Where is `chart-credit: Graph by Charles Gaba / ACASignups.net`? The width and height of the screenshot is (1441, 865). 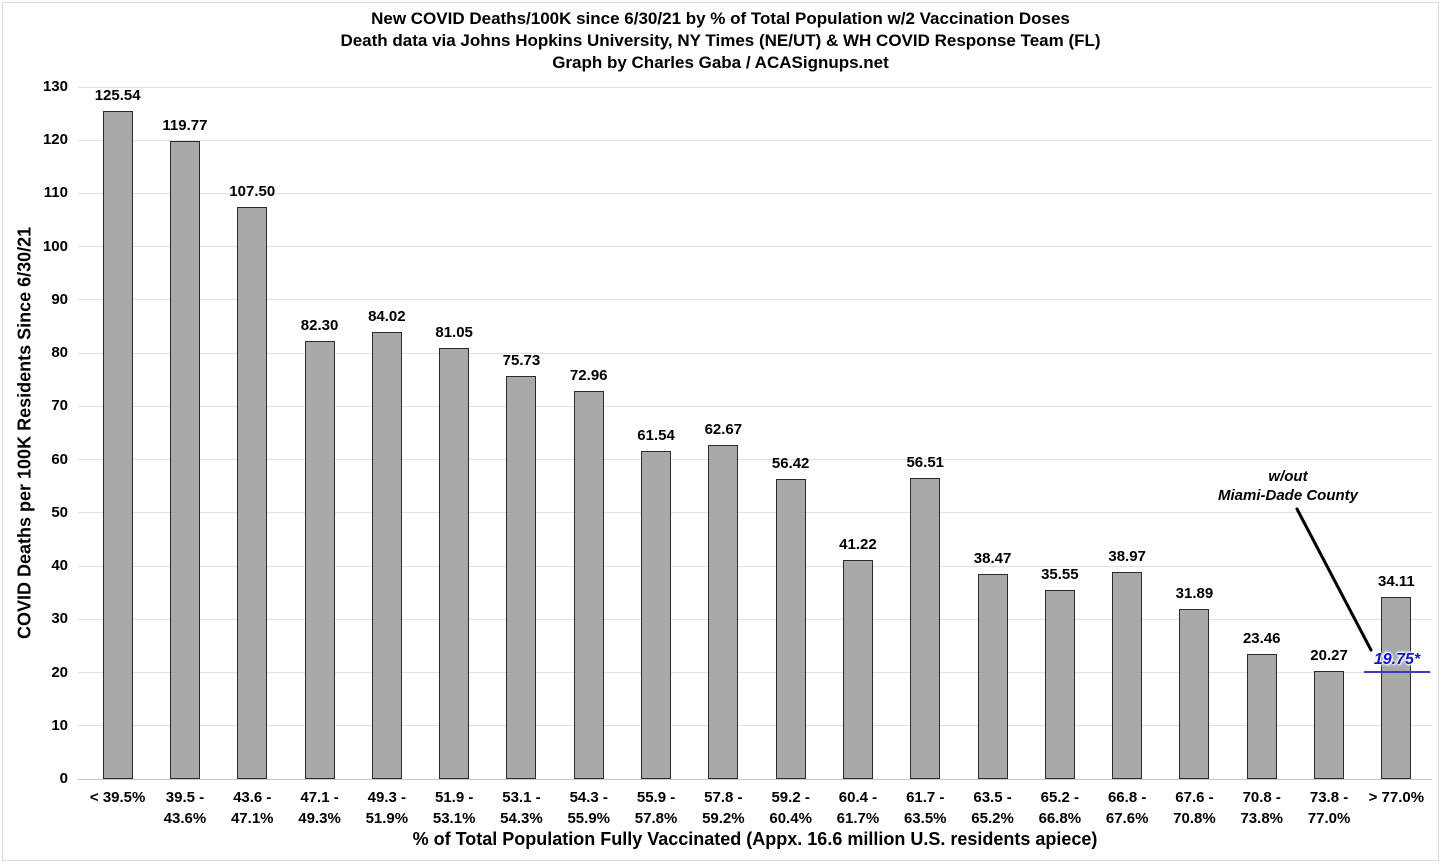 chart-credit: Graph by Charles Gaba / ACASignups.net is located at coordinates (720, 62).